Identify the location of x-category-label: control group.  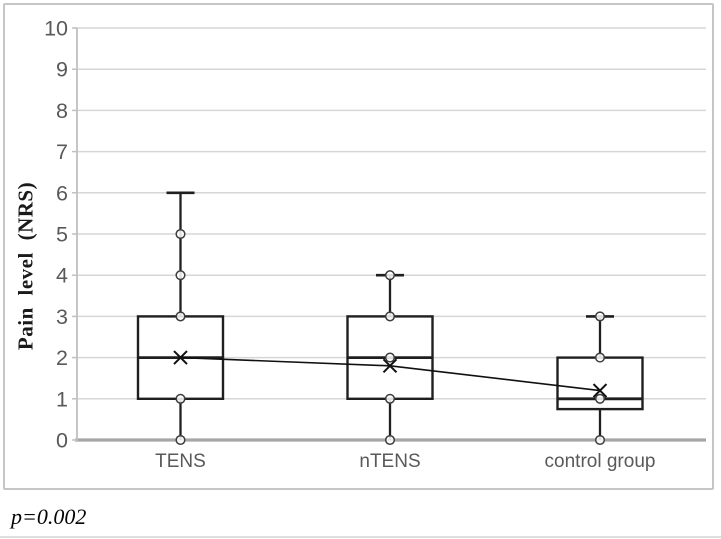
(600, 461).